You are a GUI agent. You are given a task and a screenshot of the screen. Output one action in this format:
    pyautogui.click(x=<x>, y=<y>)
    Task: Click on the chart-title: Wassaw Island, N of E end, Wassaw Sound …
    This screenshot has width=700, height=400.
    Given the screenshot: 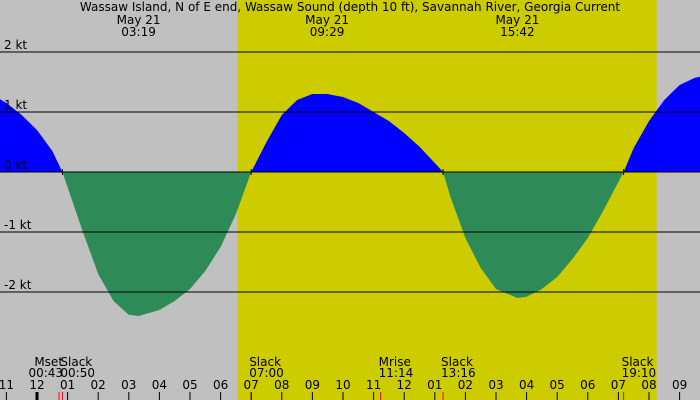 What is the action you would take?
    pyautogui.click(x=350, y=7)
    